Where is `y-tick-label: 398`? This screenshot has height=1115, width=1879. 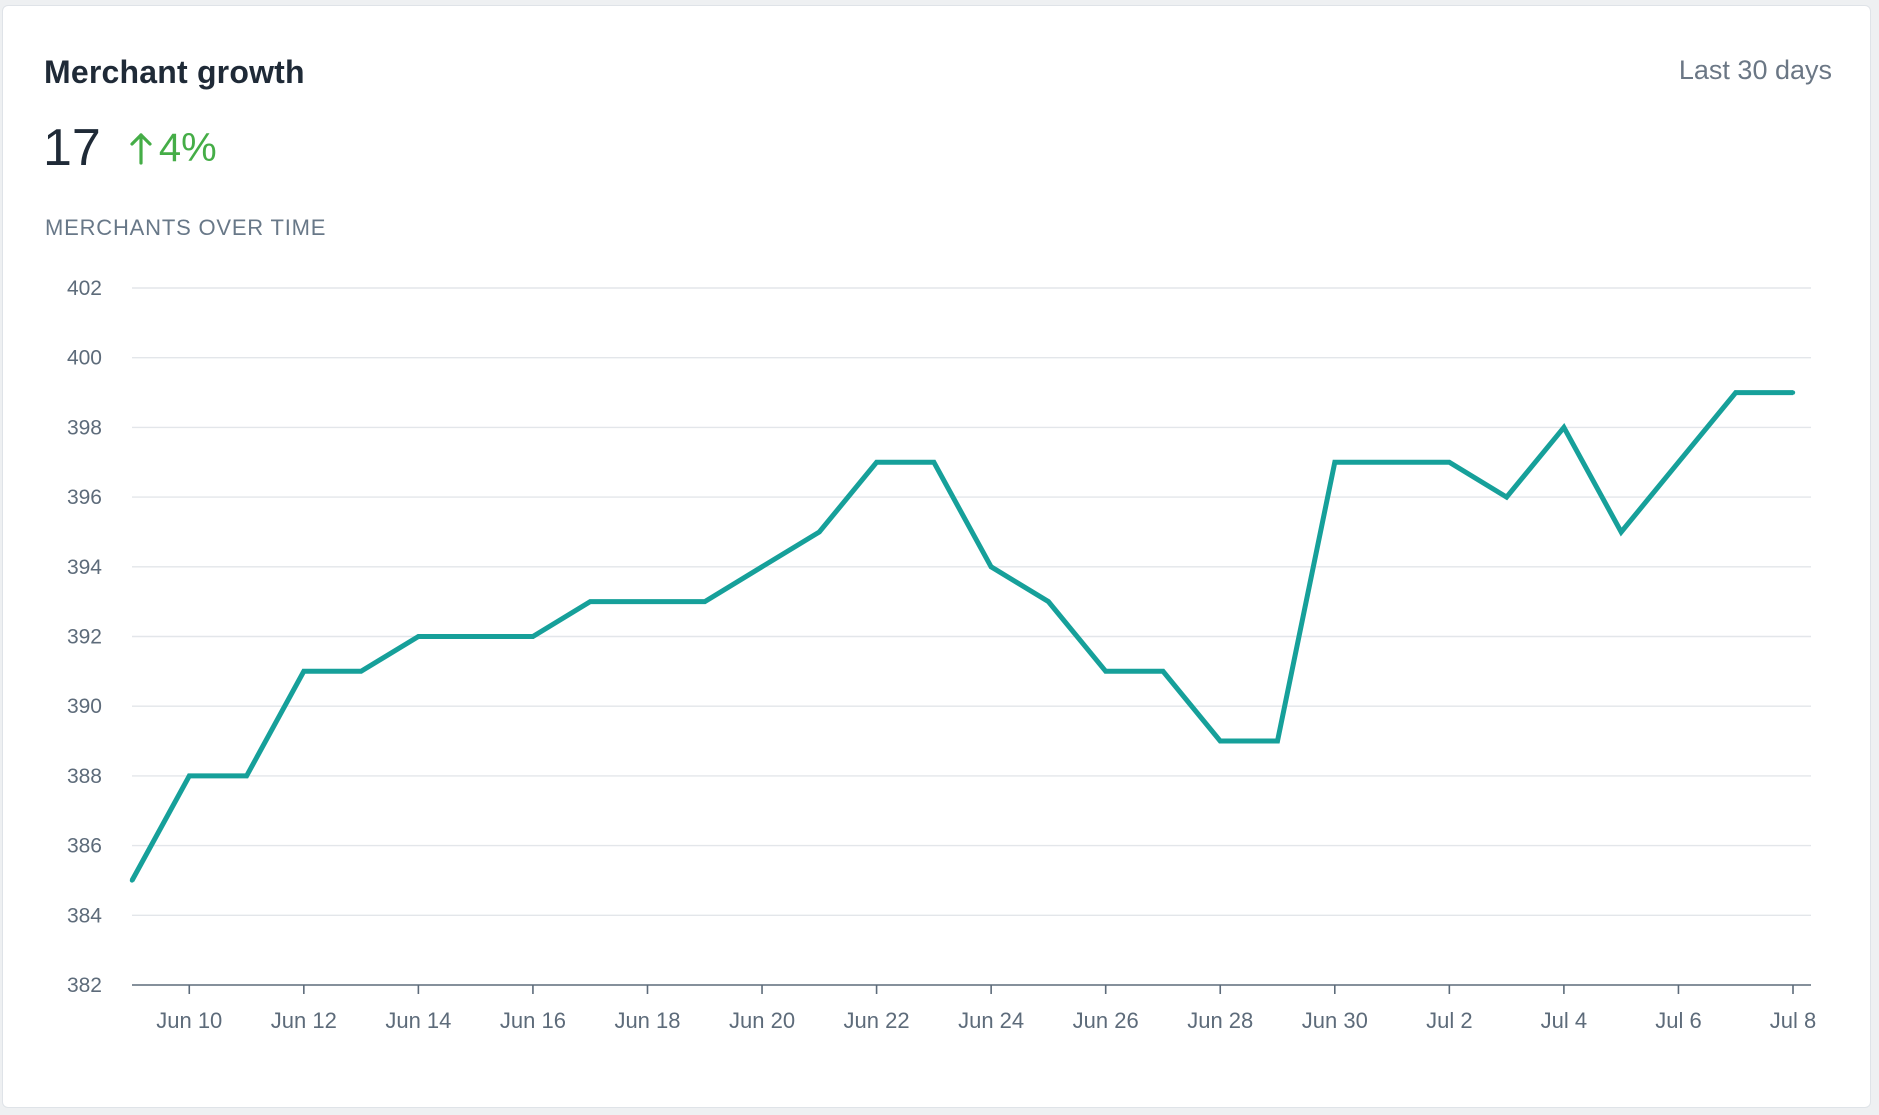
y-tick-label: 398 is located at coordinates (84, 427).